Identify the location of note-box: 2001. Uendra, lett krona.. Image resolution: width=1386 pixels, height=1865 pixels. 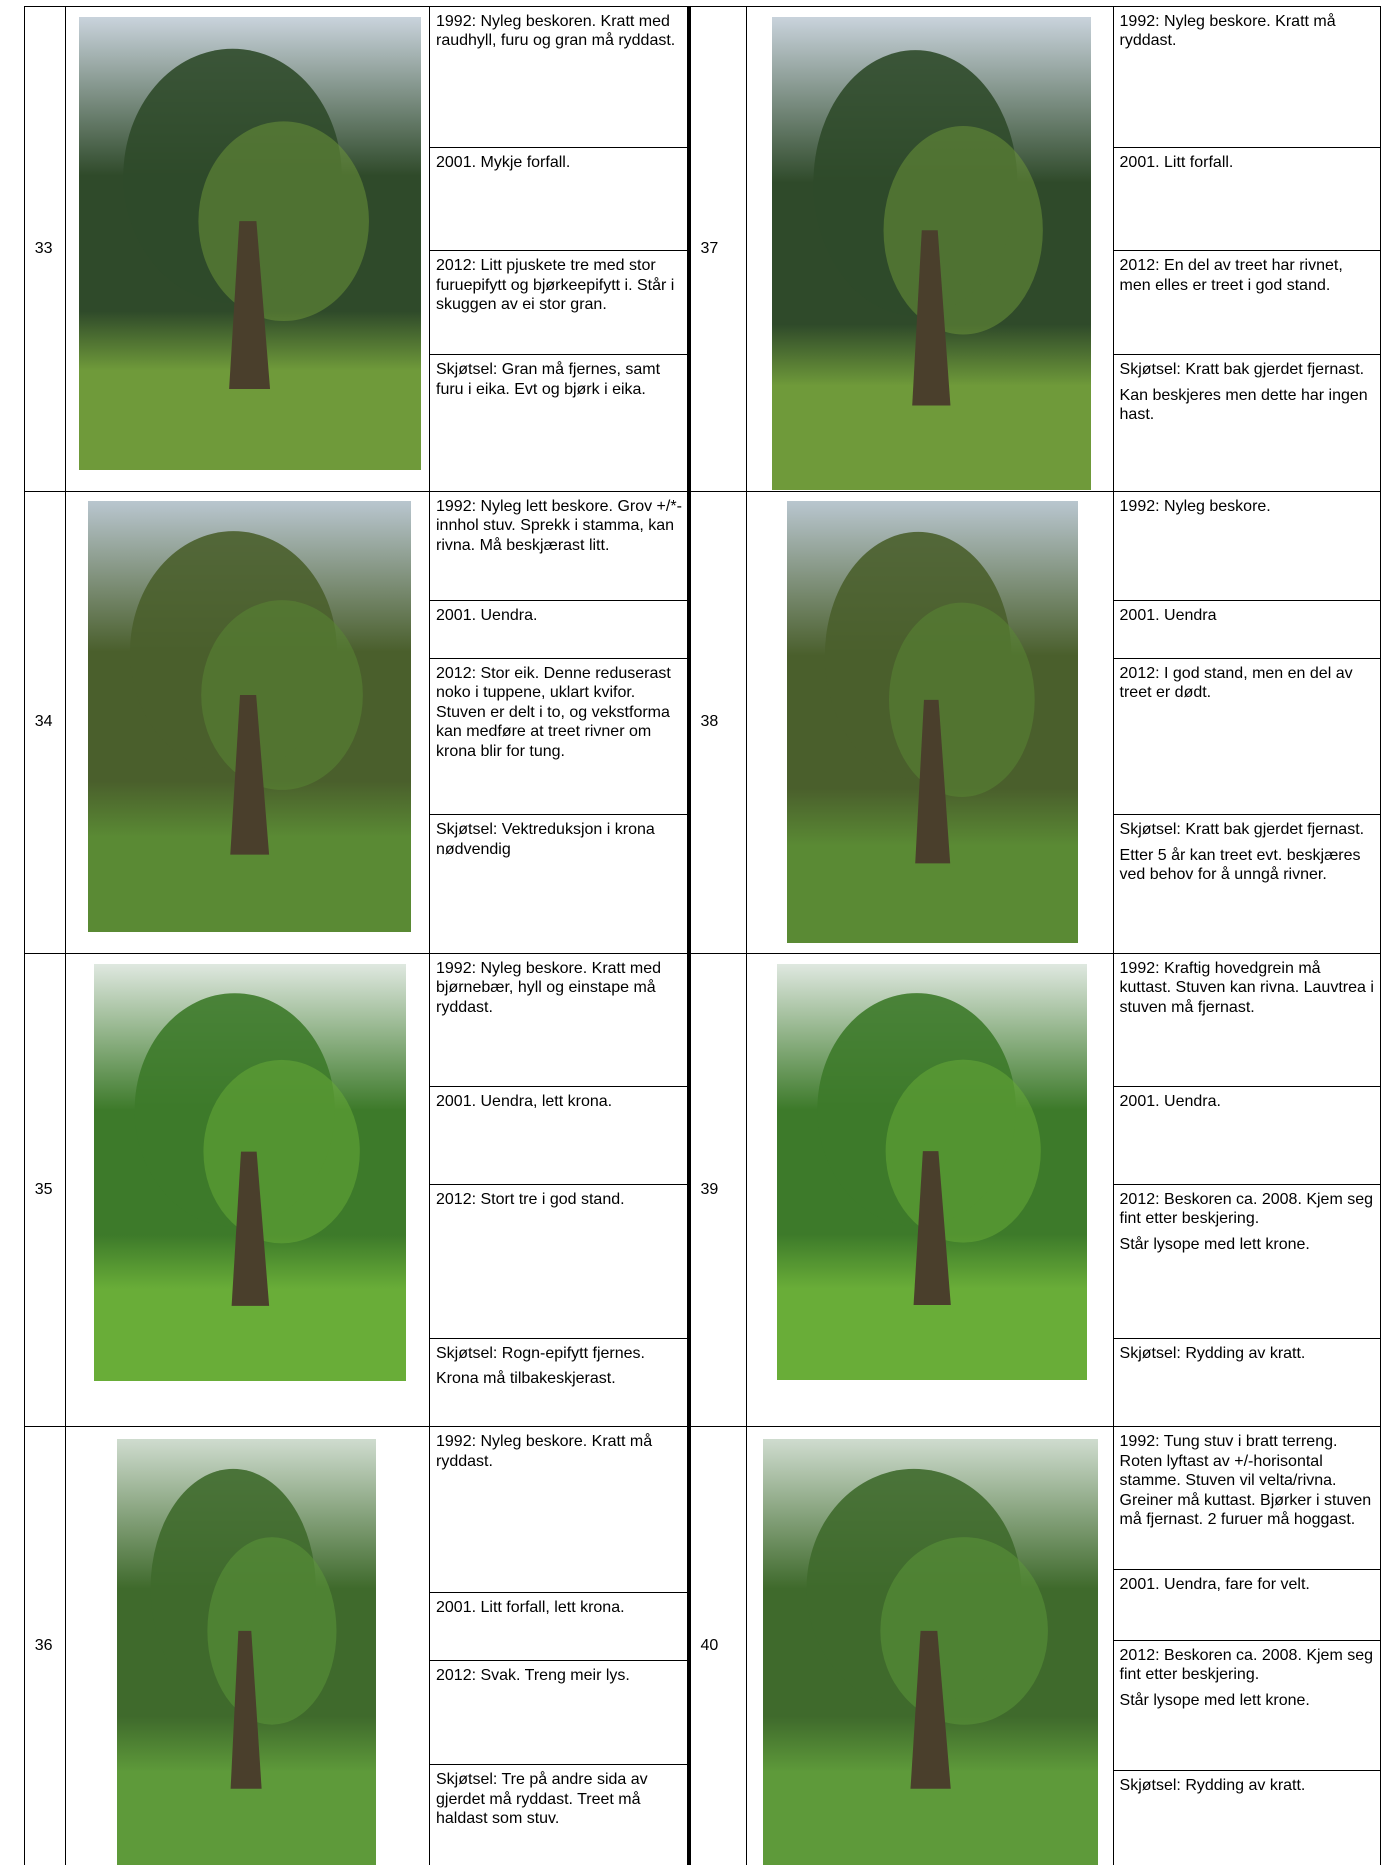
(560, 1136).